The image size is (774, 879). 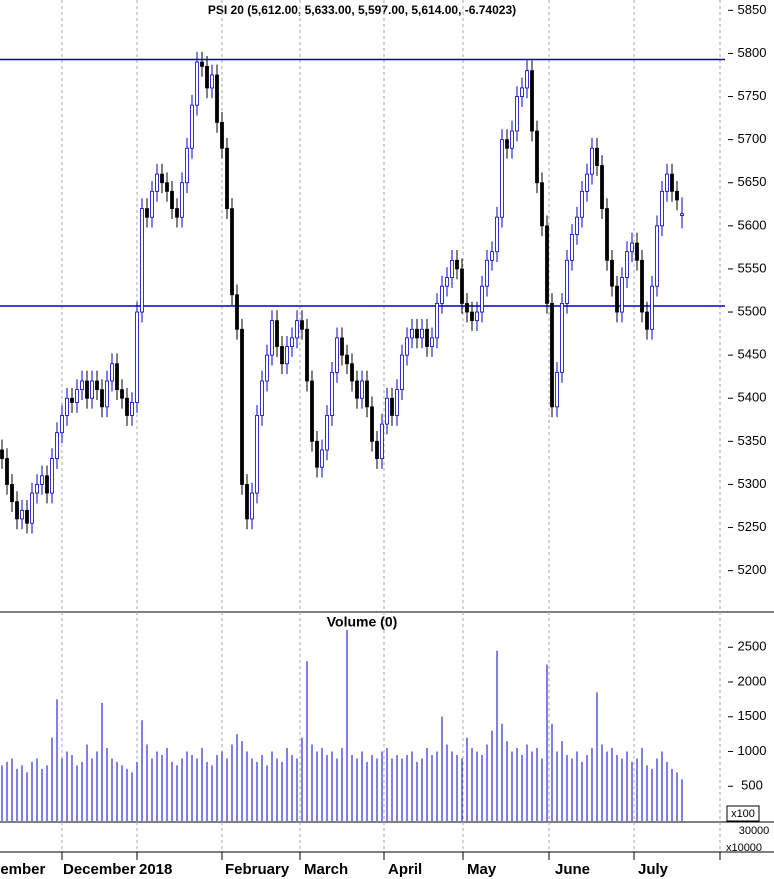 What do you see at coordinates (752, 267) in the screenshot?
I see `y-tick-label: 5550` at bounding box center [752, 267].